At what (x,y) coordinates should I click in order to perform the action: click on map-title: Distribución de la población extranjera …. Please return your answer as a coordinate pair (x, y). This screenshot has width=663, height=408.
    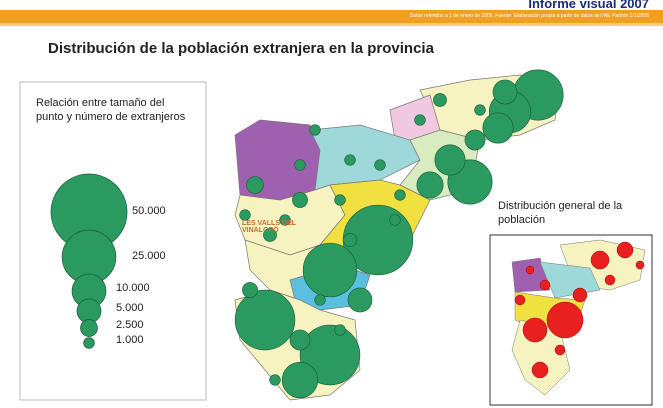
    Looking at the image, I should click on (241, 48).